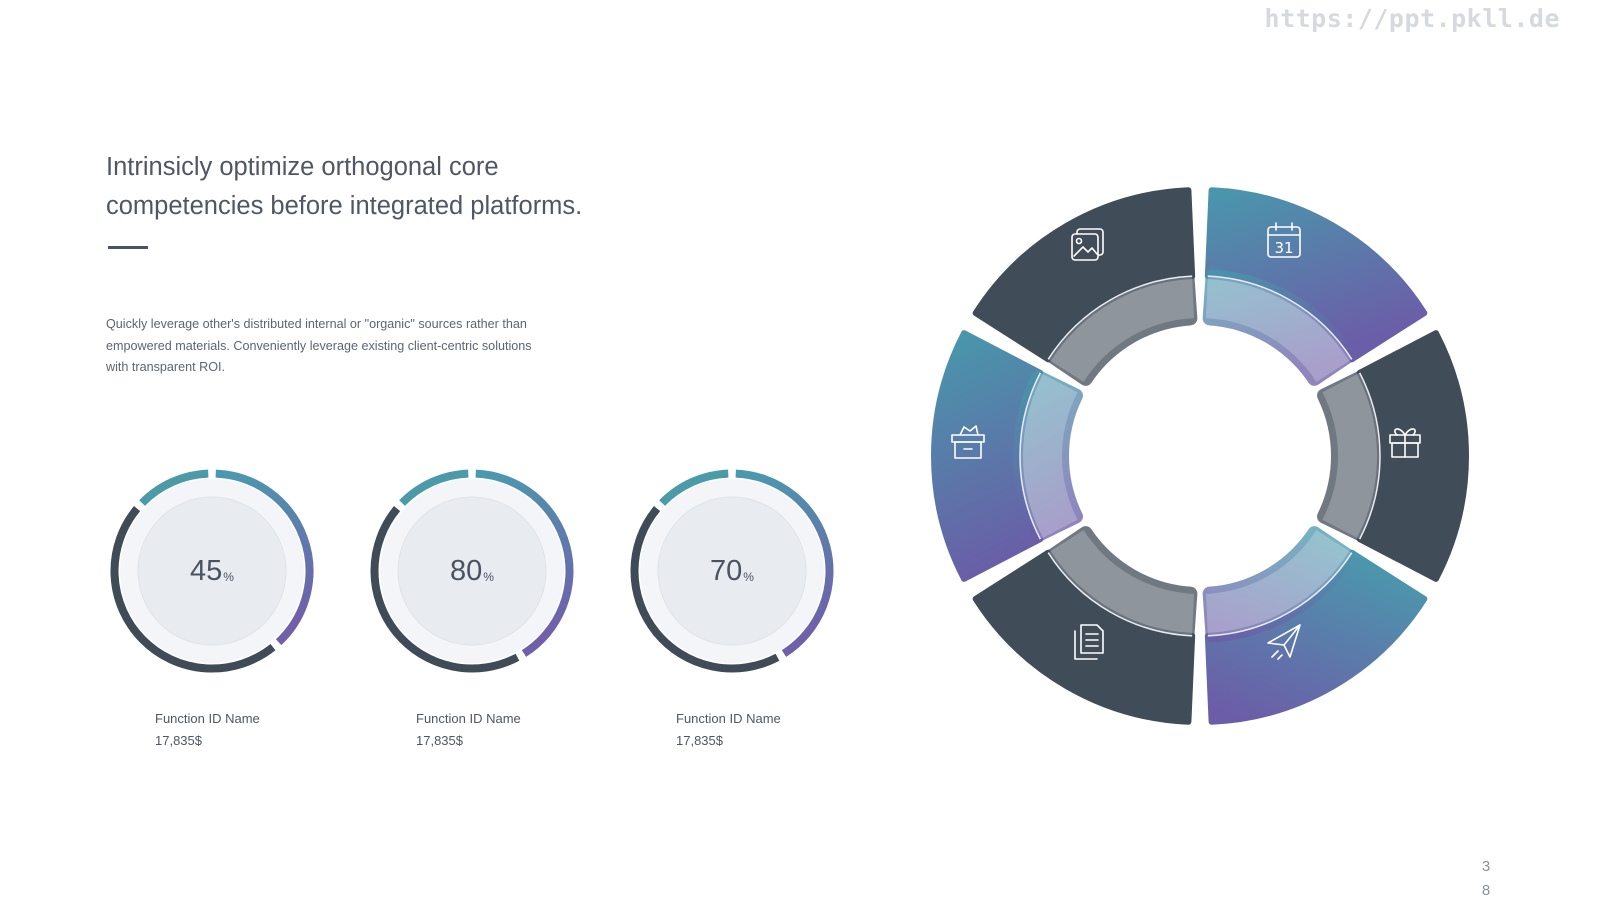  I want to click on page-number: 3 8, so click(1486, 879).